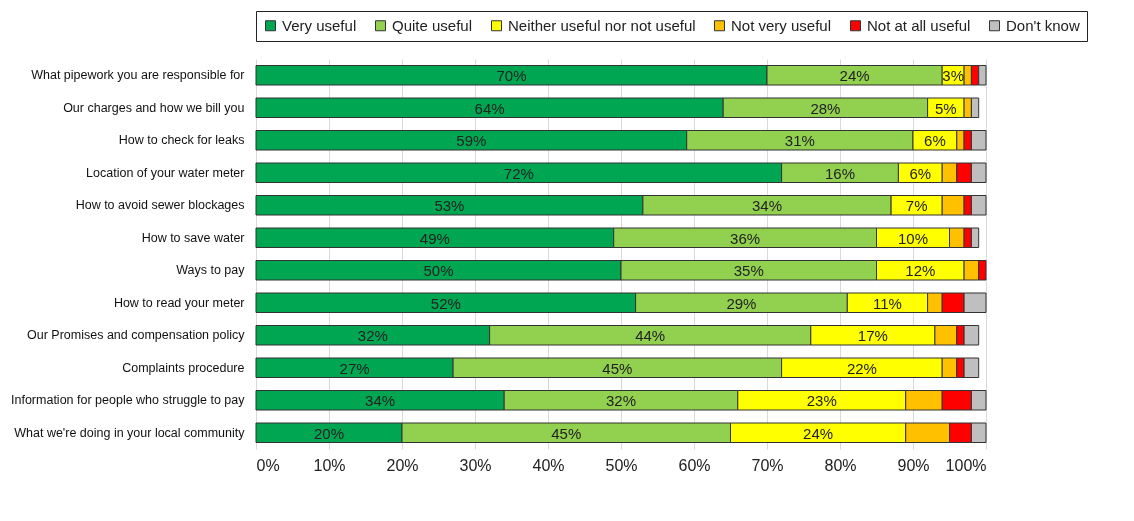  Describe the element at coordinates (268, 465) in the screenshot. I see `x-tick-label: 0%` at that location.